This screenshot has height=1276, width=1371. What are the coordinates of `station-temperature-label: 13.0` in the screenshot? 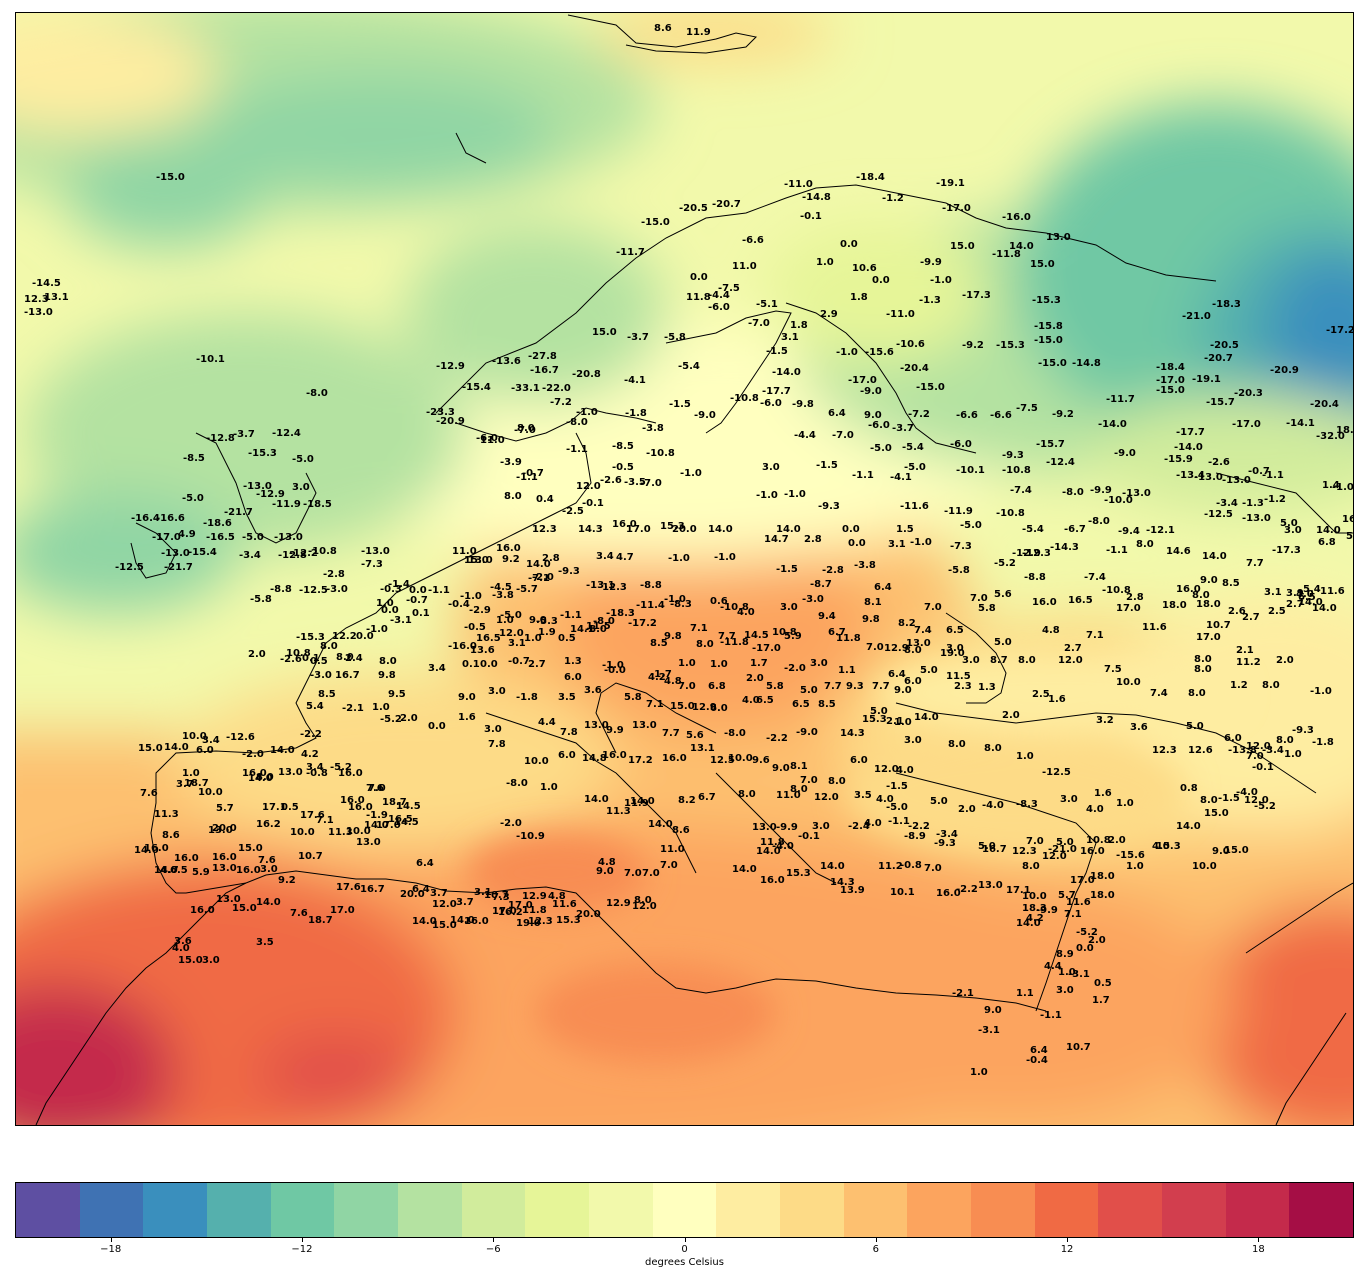 It's located at (1058, 237).